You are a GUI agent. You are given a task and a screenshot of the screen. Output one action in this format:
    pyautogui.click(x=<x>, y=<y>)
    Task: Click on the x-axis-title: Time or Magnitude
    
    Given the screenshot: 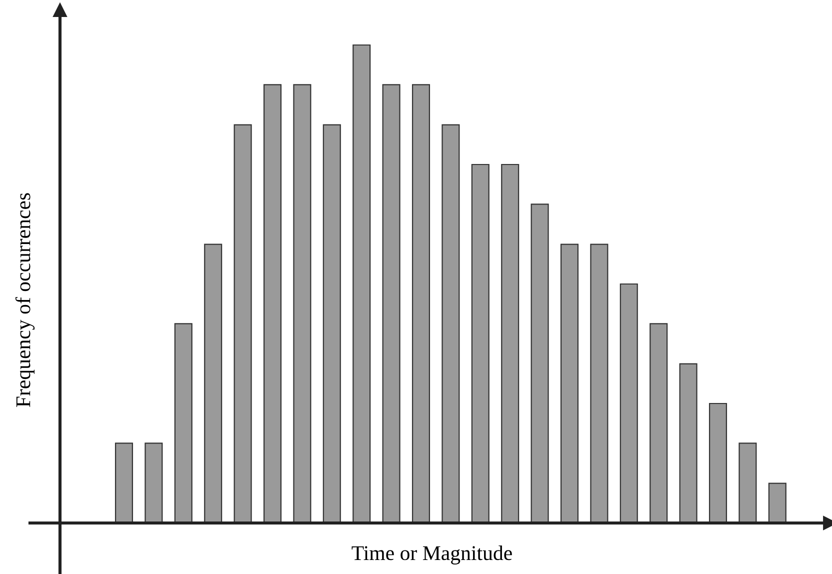 What is the action you would take?
    pyautogui.click(x=432, y=555)
    